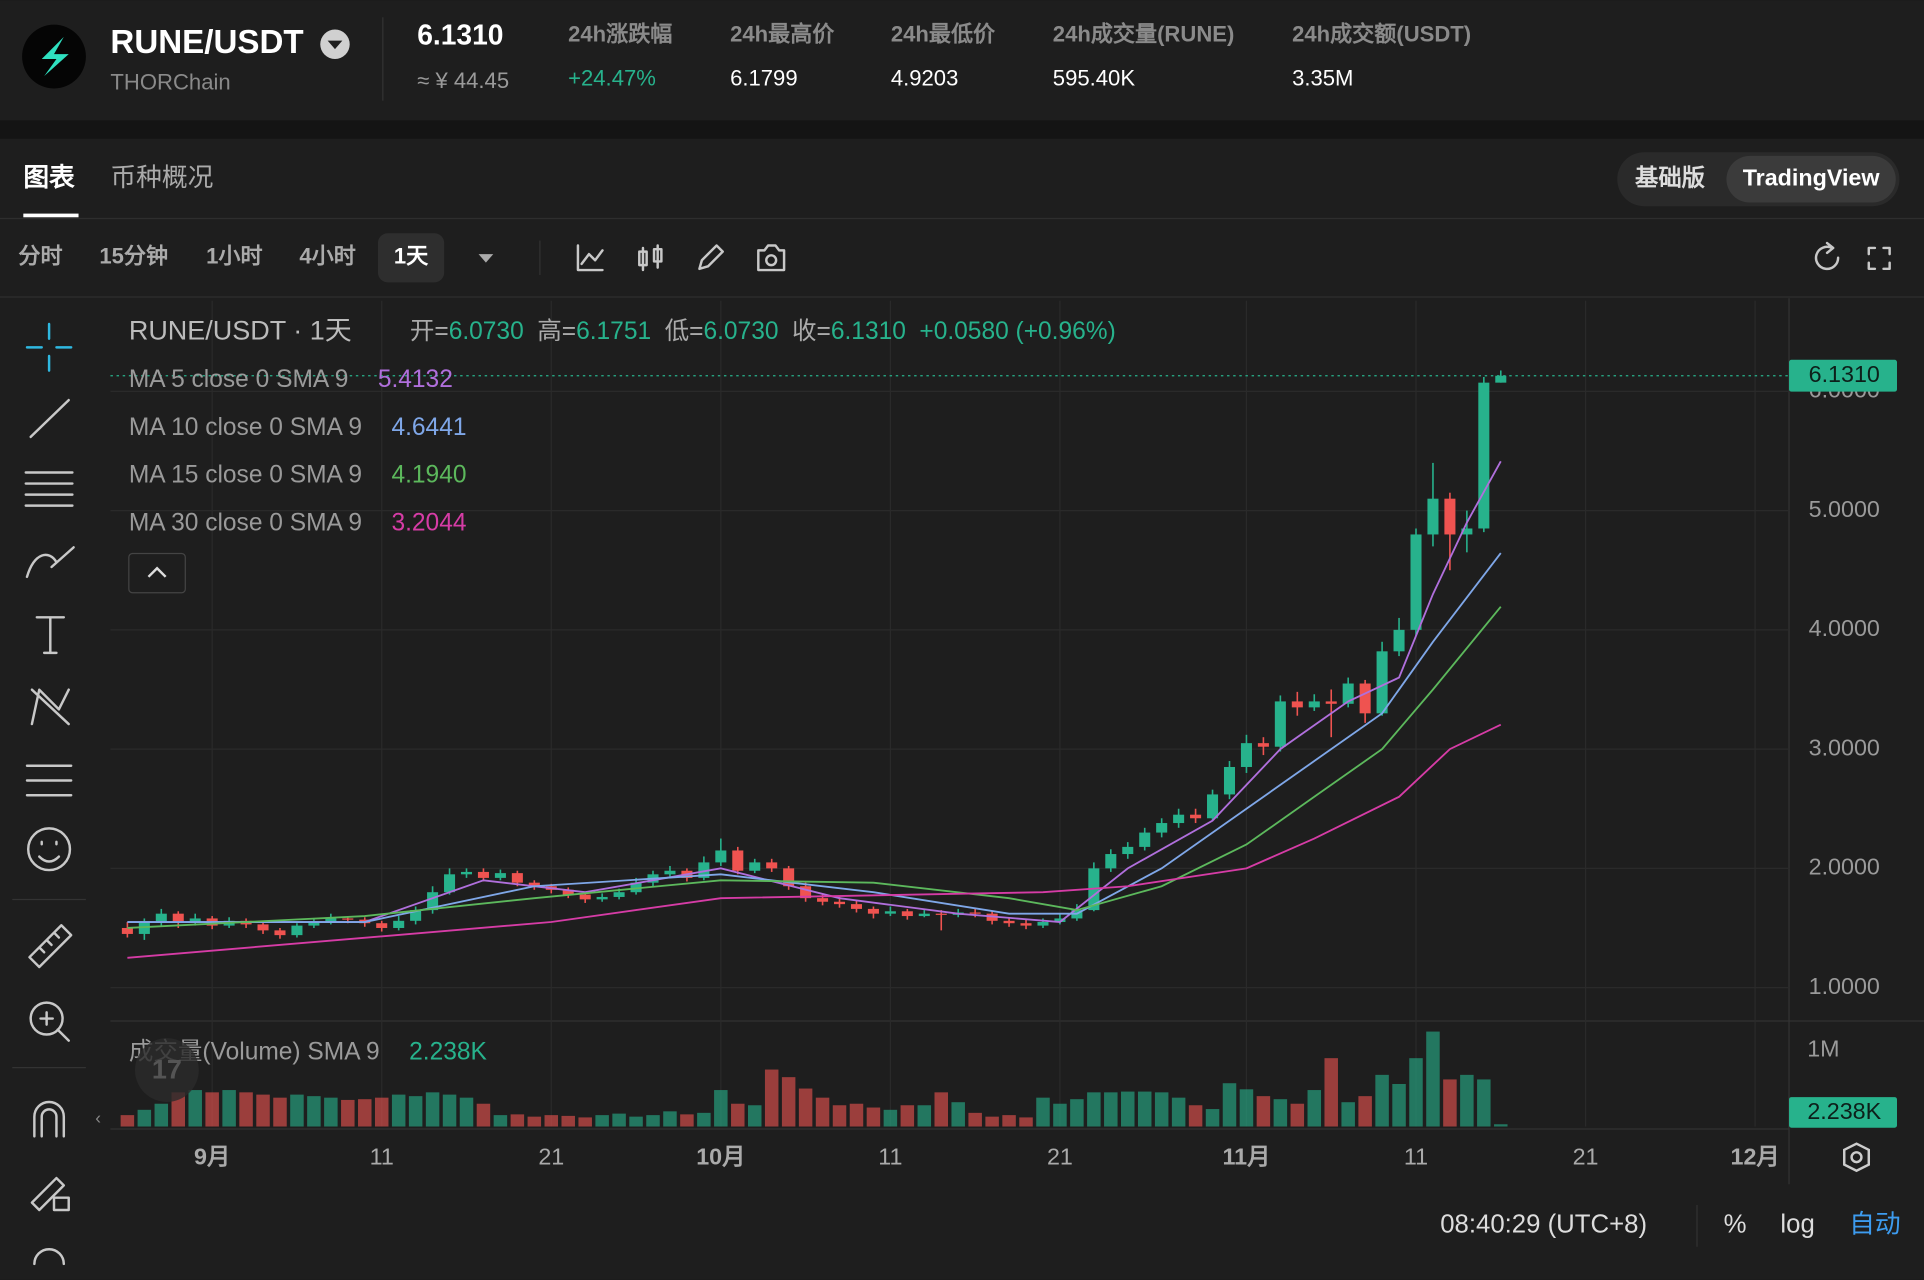  I want to click on tab: 币种概况, so click(161, 177).